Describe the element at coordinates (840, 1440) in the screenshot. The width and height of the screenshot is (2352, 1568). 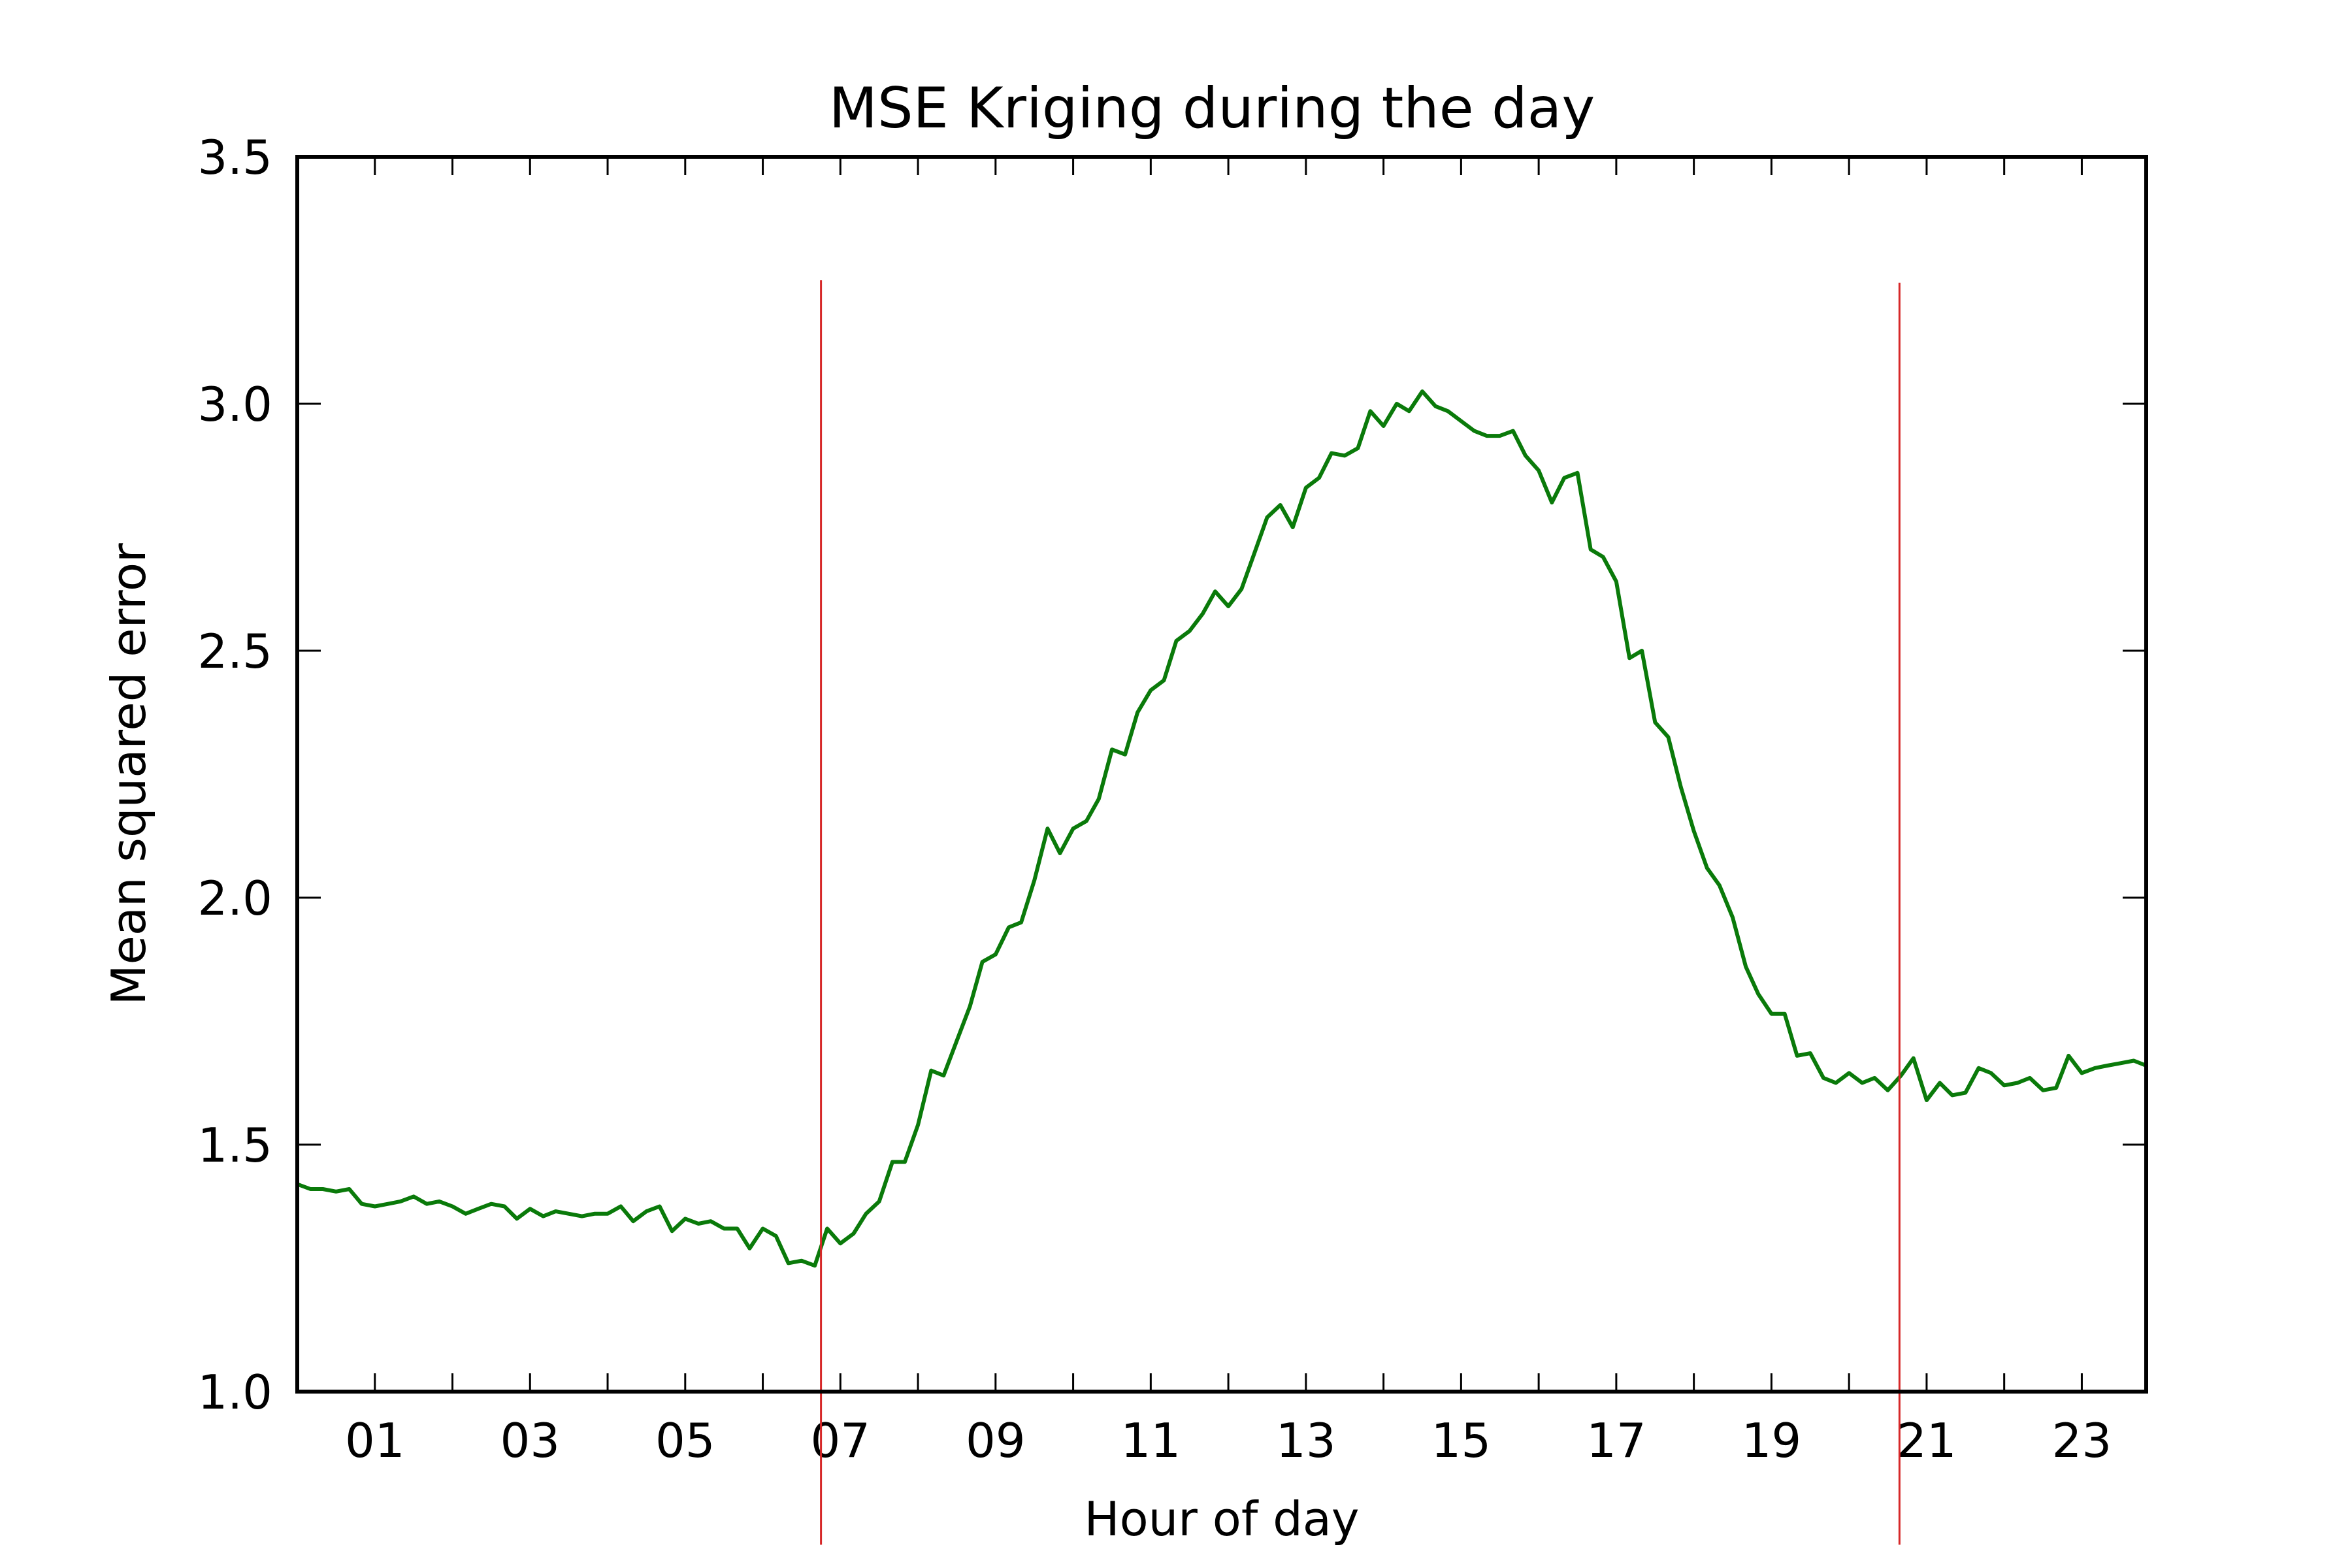
I see `x-tick-label: 07` at that location.